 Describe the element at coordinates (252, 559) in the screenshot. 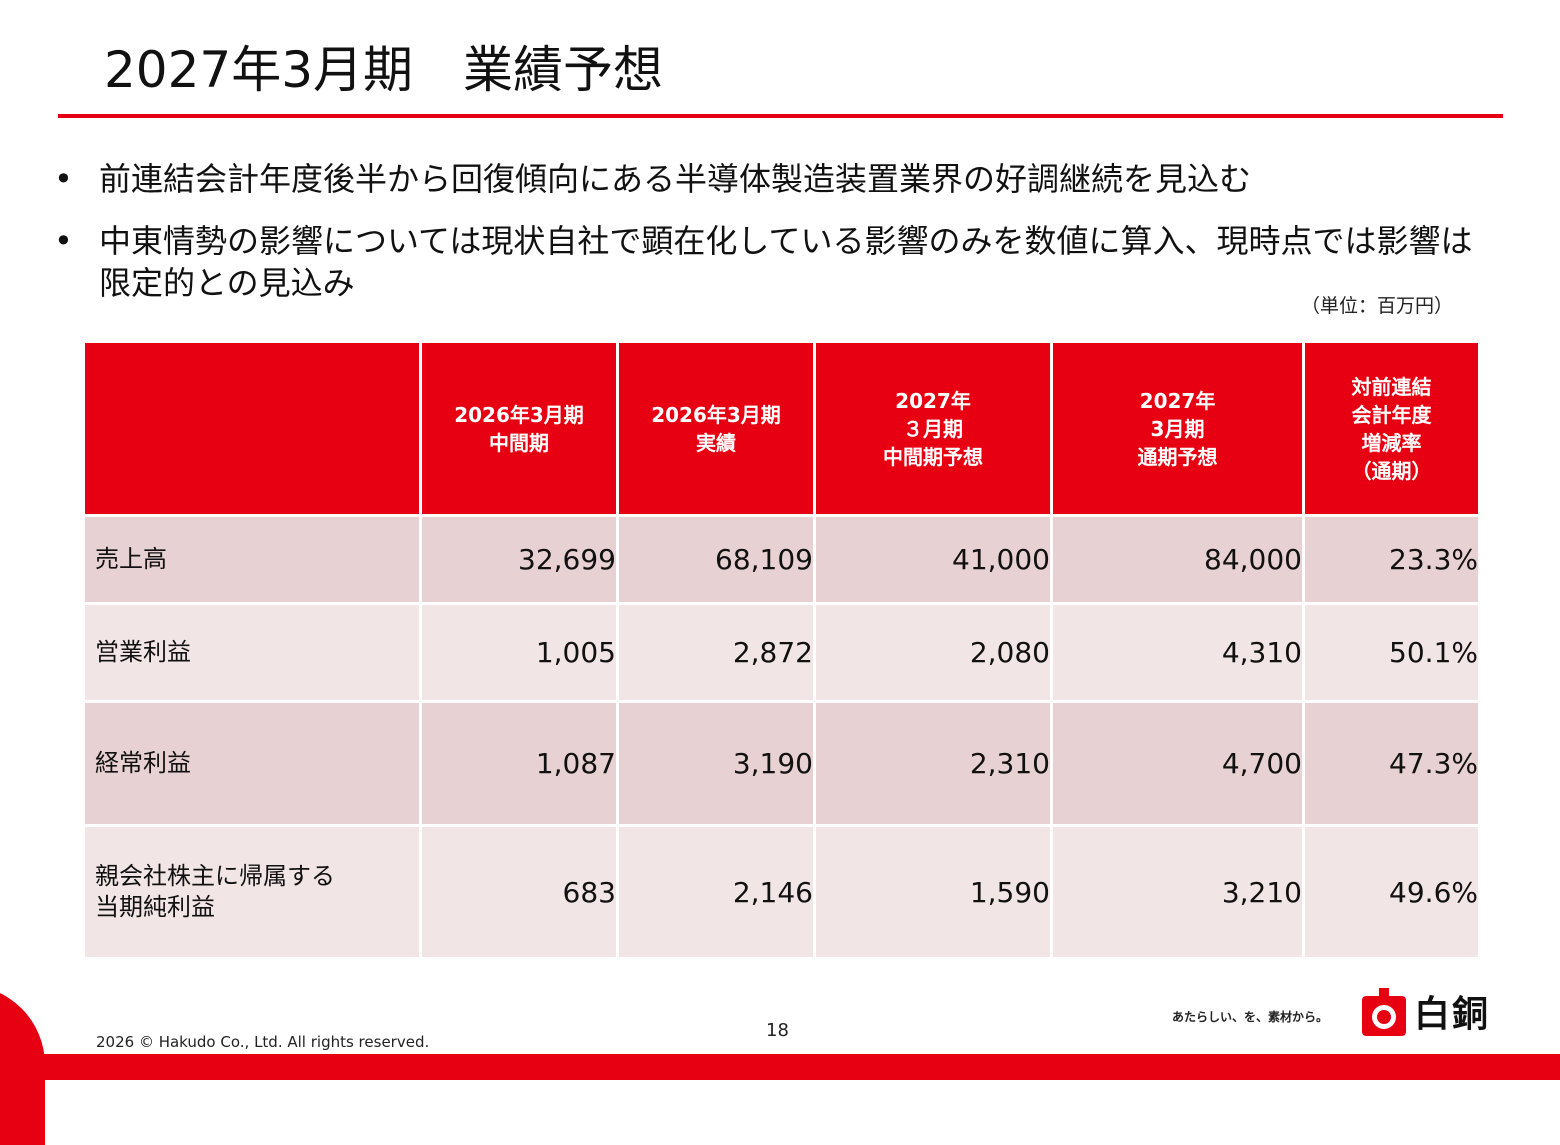

I see `row-label: 売上高` at that location.